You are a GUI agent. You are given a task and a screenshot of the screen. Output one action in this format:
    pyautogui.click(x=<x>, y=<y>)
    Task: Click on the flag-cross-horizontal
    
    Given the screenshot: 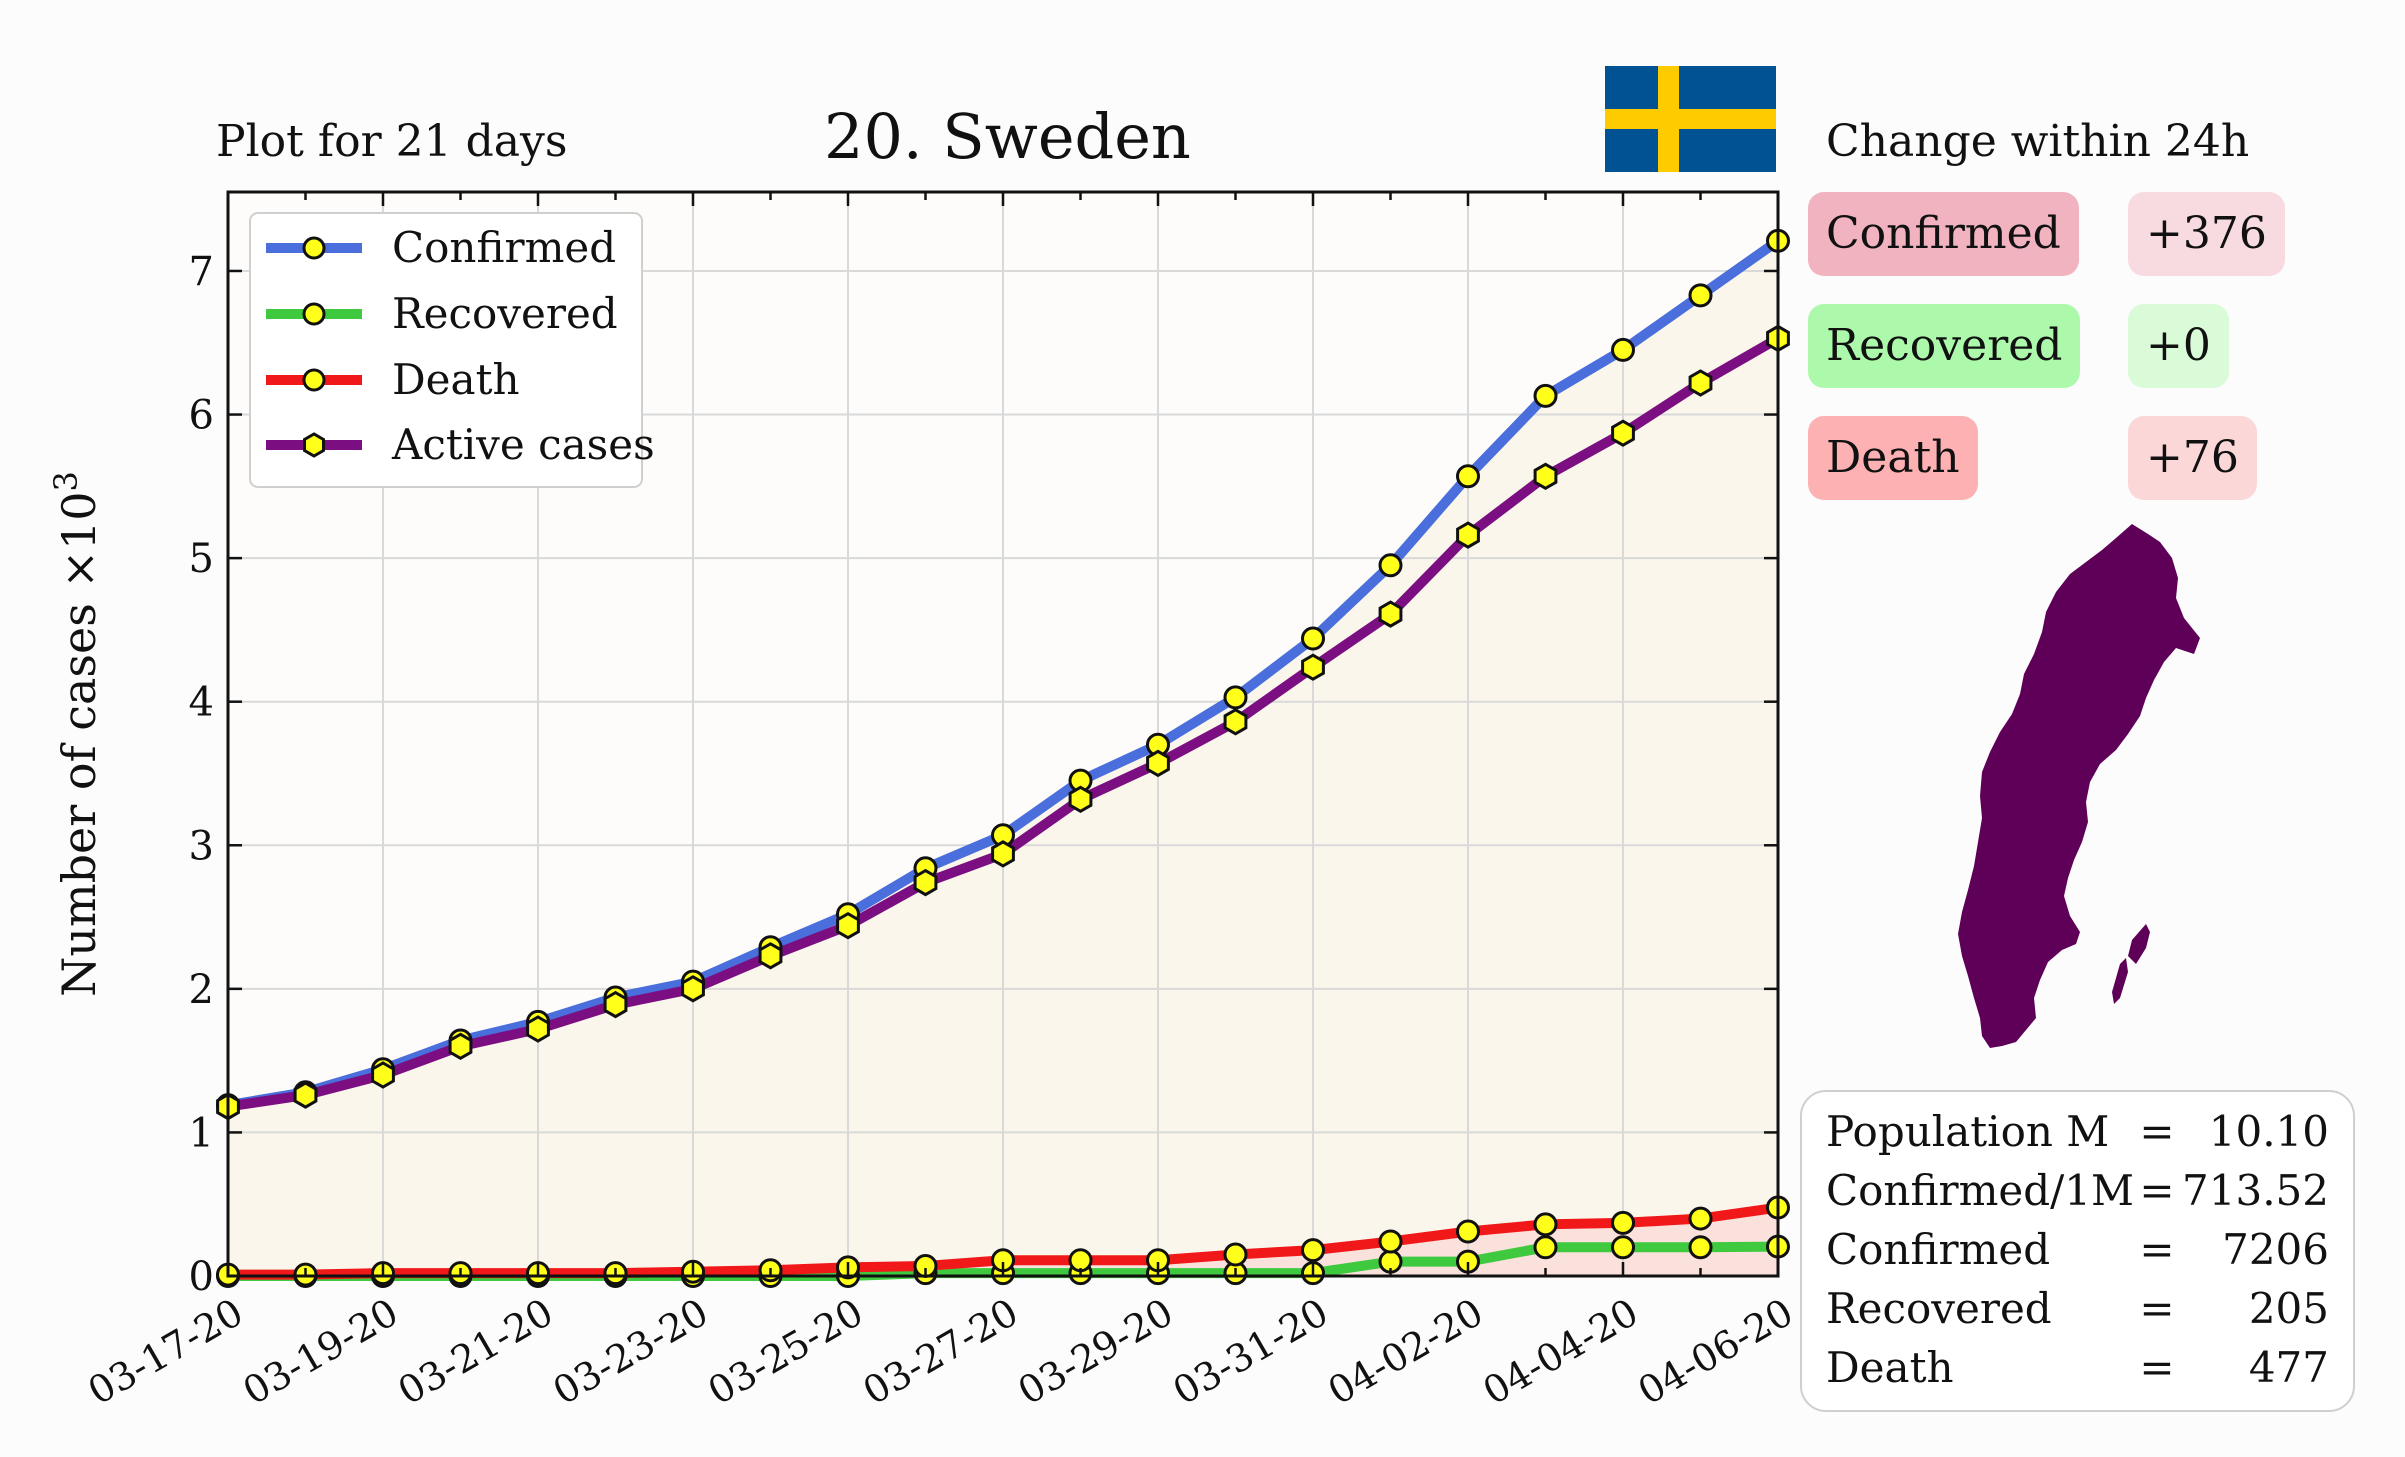 What is the action you would take?
    pyautogui.click(x=1690, y=119)
    